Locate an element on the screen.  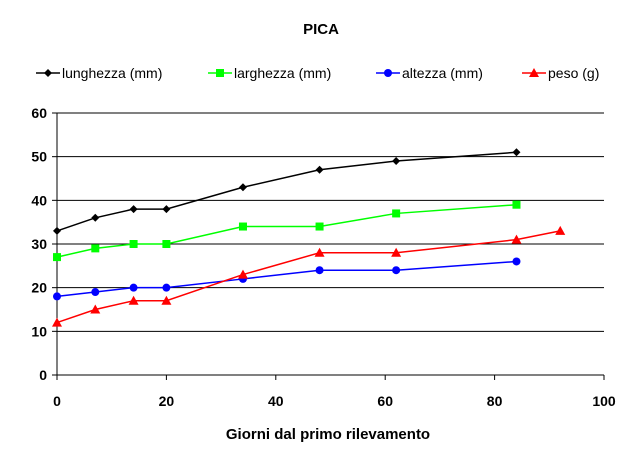
x-tick-label: 80 is located at coordinates (495, 401).